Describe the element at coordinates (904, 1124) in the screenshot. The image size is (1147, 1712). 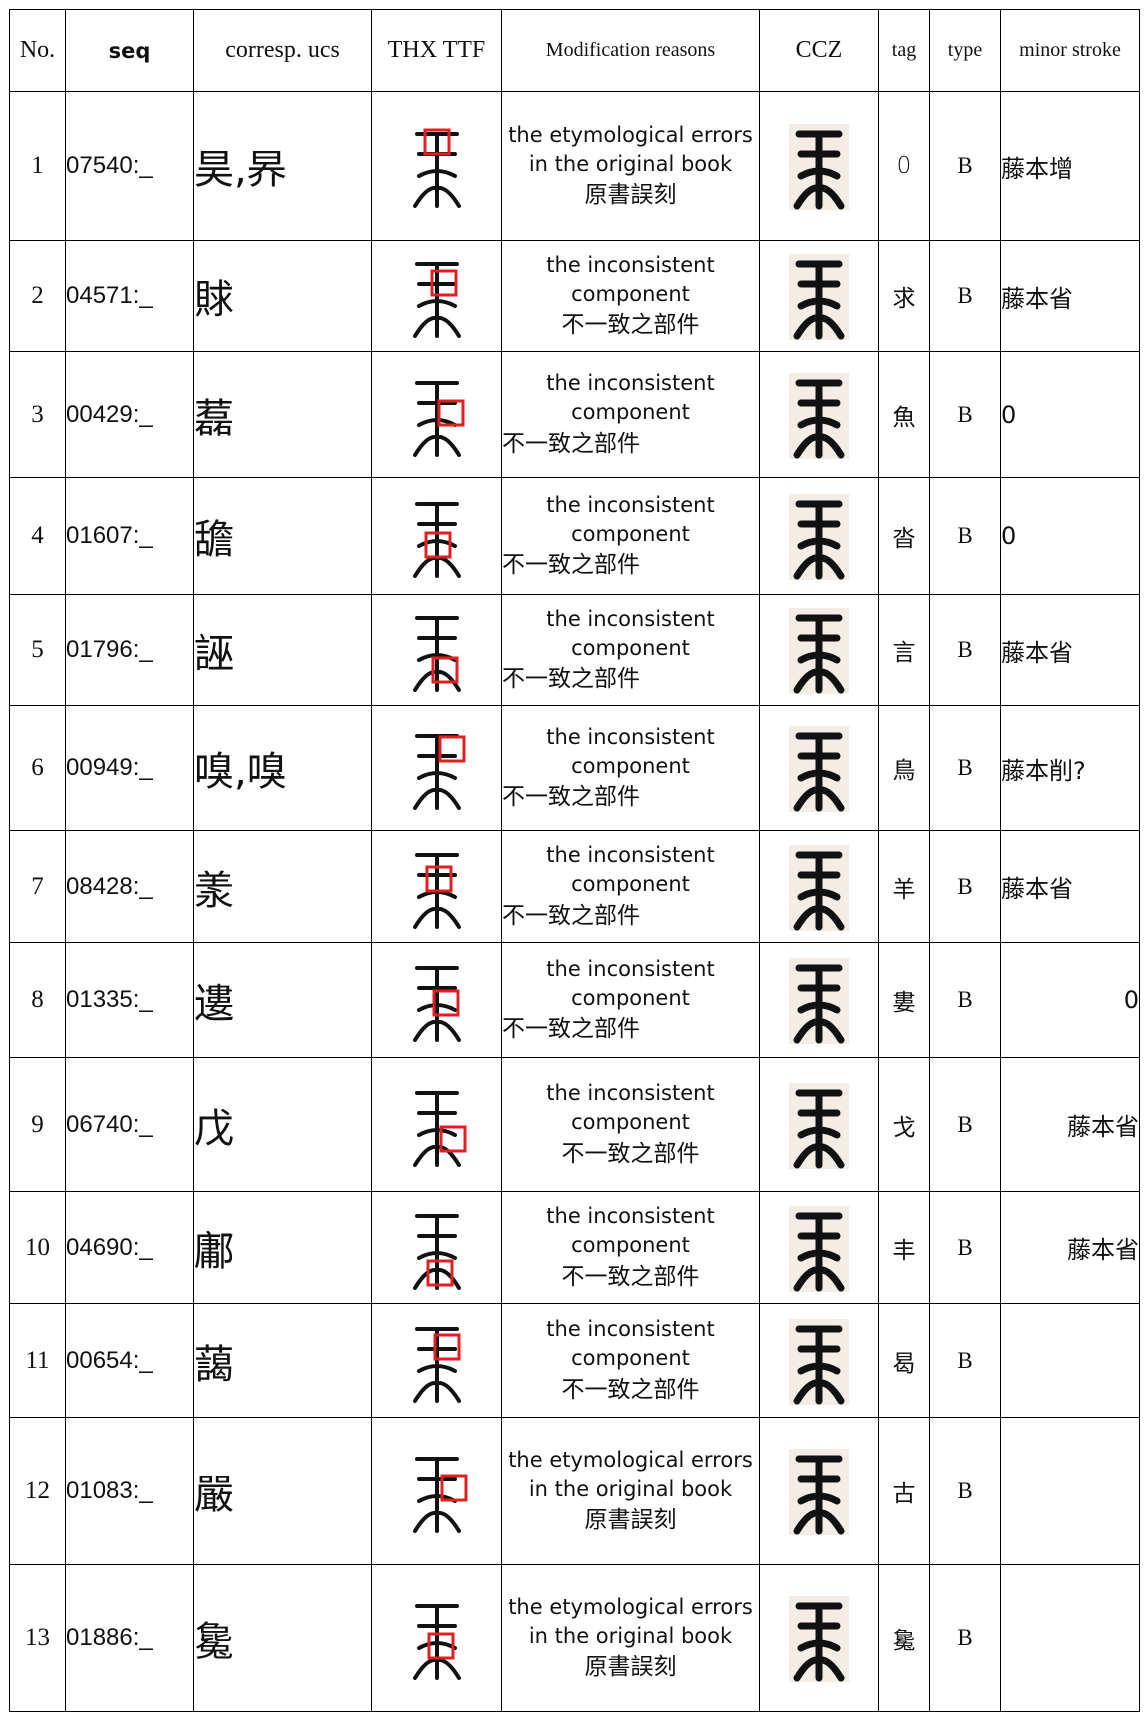
I see `tag-cell: 戈` at that location.